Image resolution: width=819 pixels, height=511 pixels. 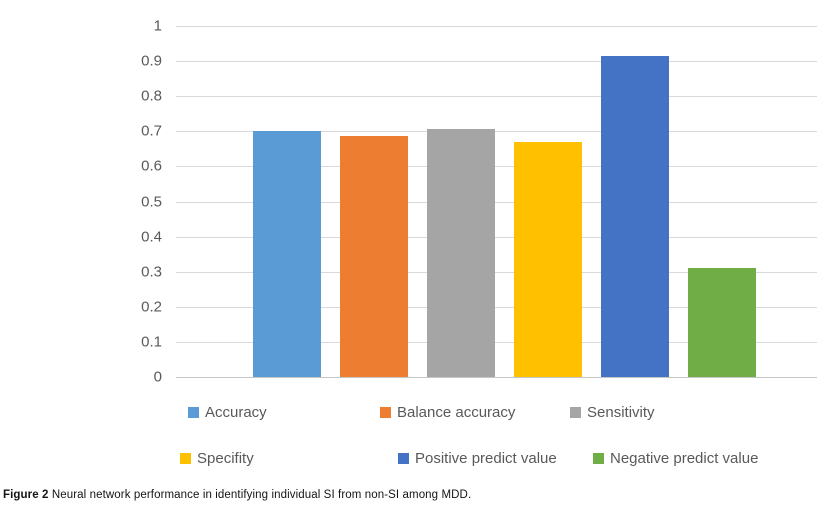 What do you see at coordinates (151, 202) in the screenshot?
I see `y-axis-tick-label: 0.5` at bounding box center [151, 202].